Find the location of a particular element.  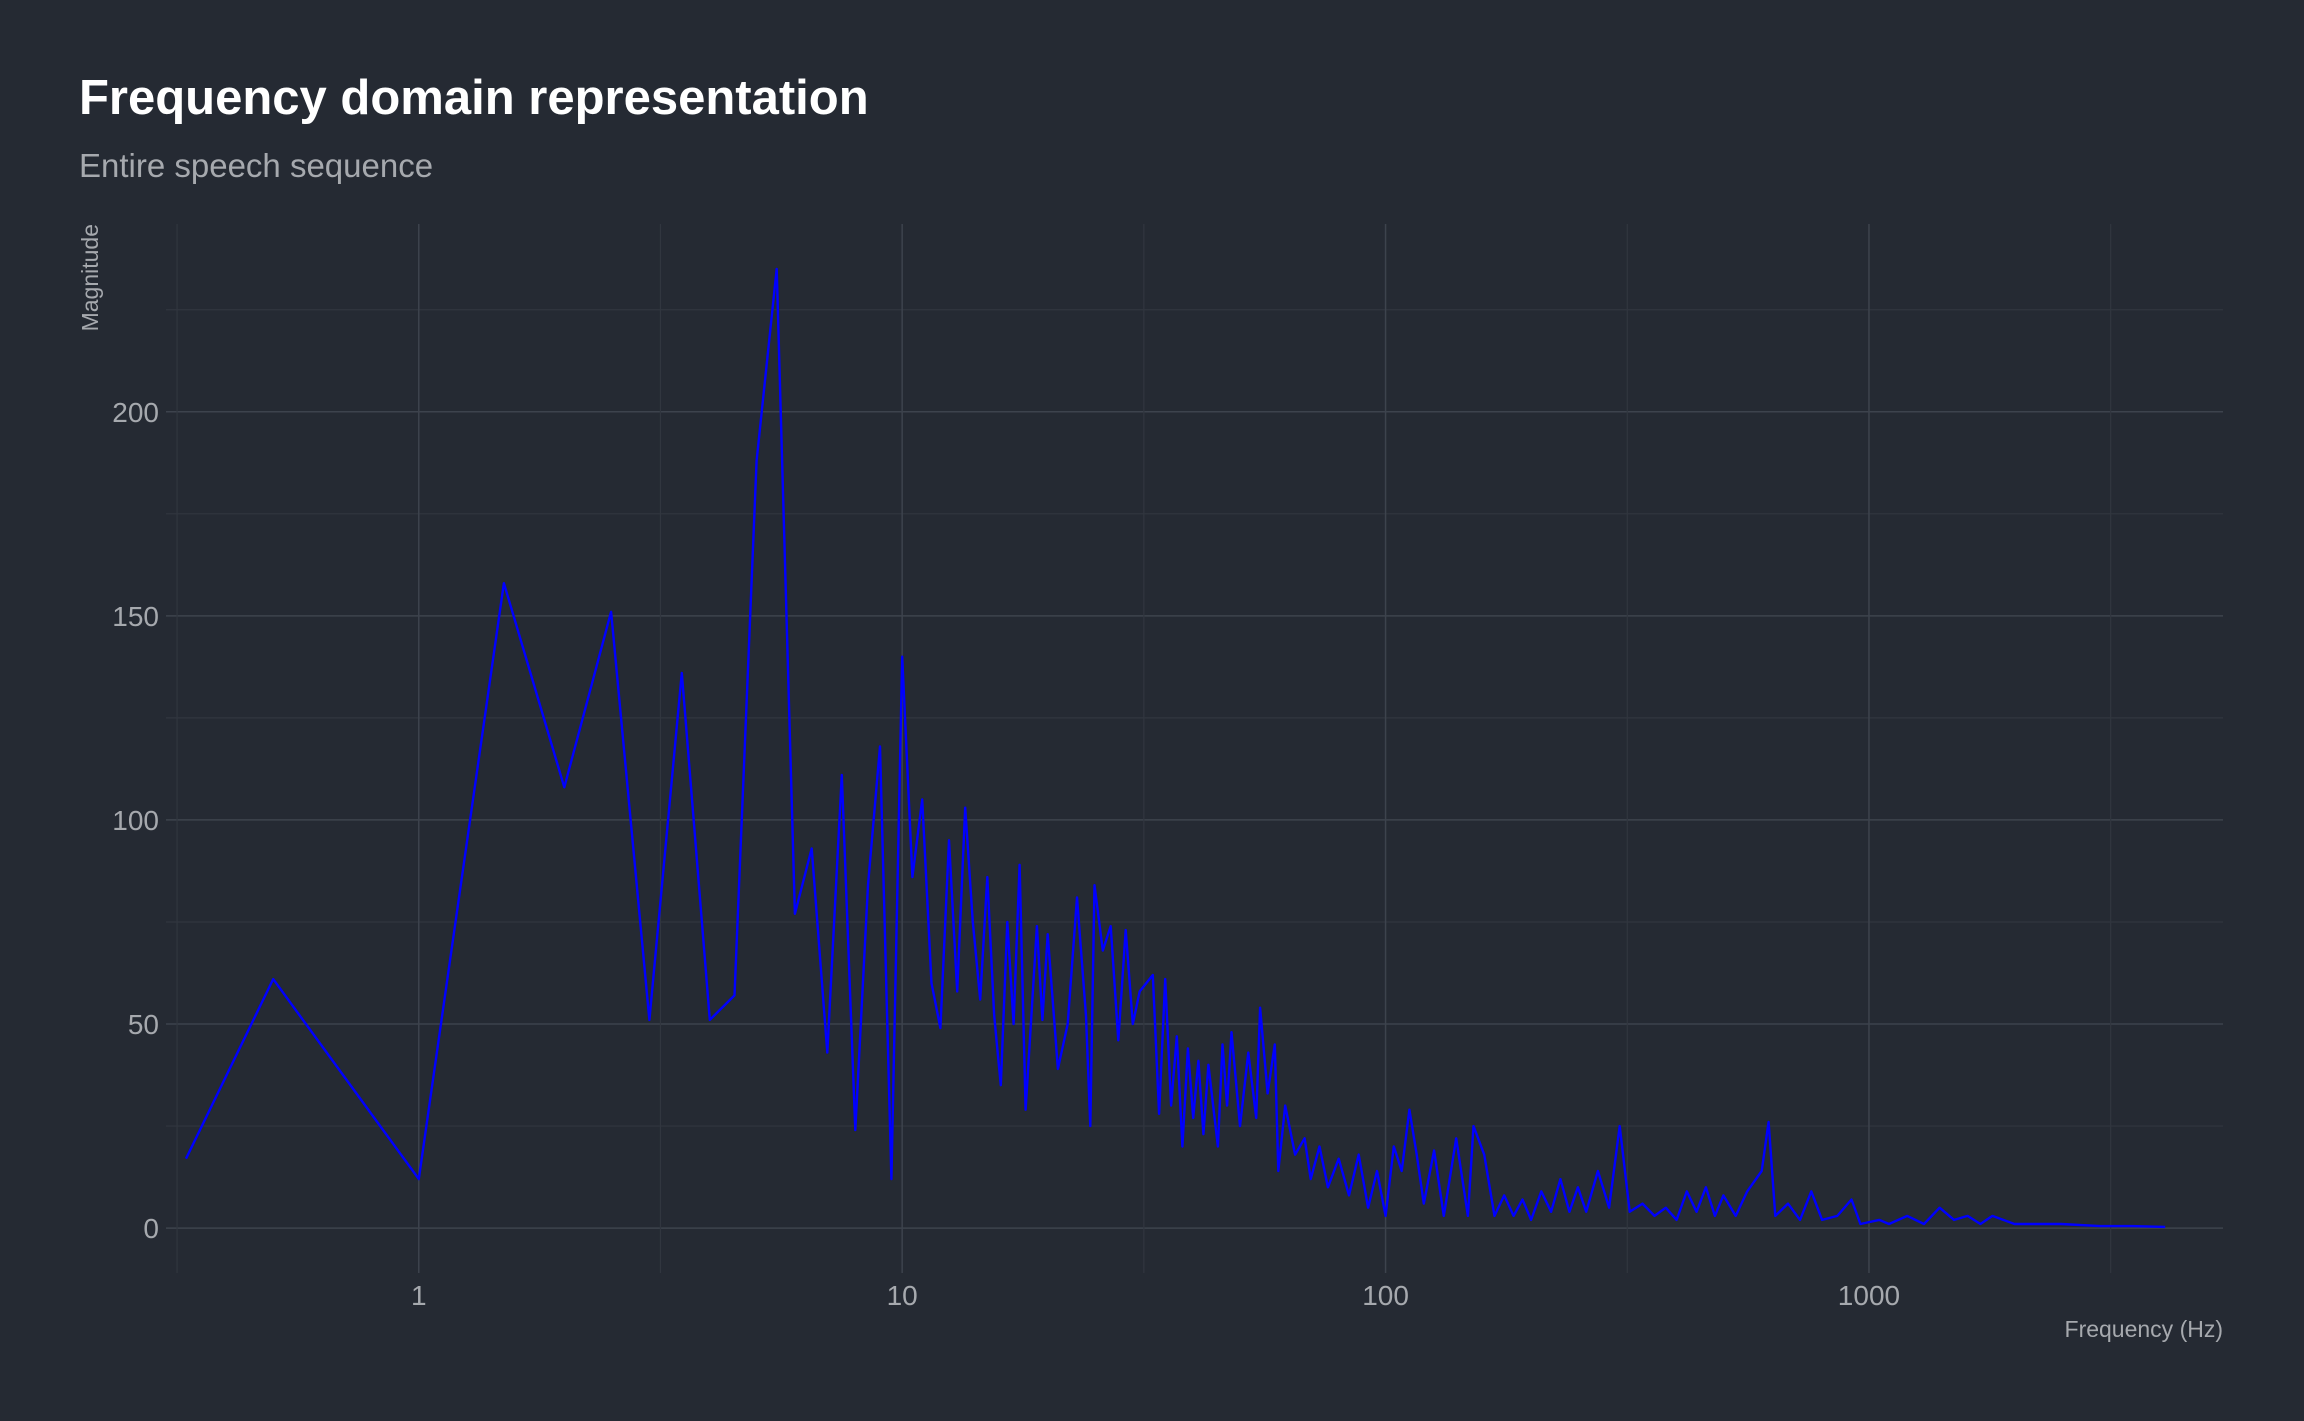

y-tick-label: 150 is located at coordinates (135, 616).